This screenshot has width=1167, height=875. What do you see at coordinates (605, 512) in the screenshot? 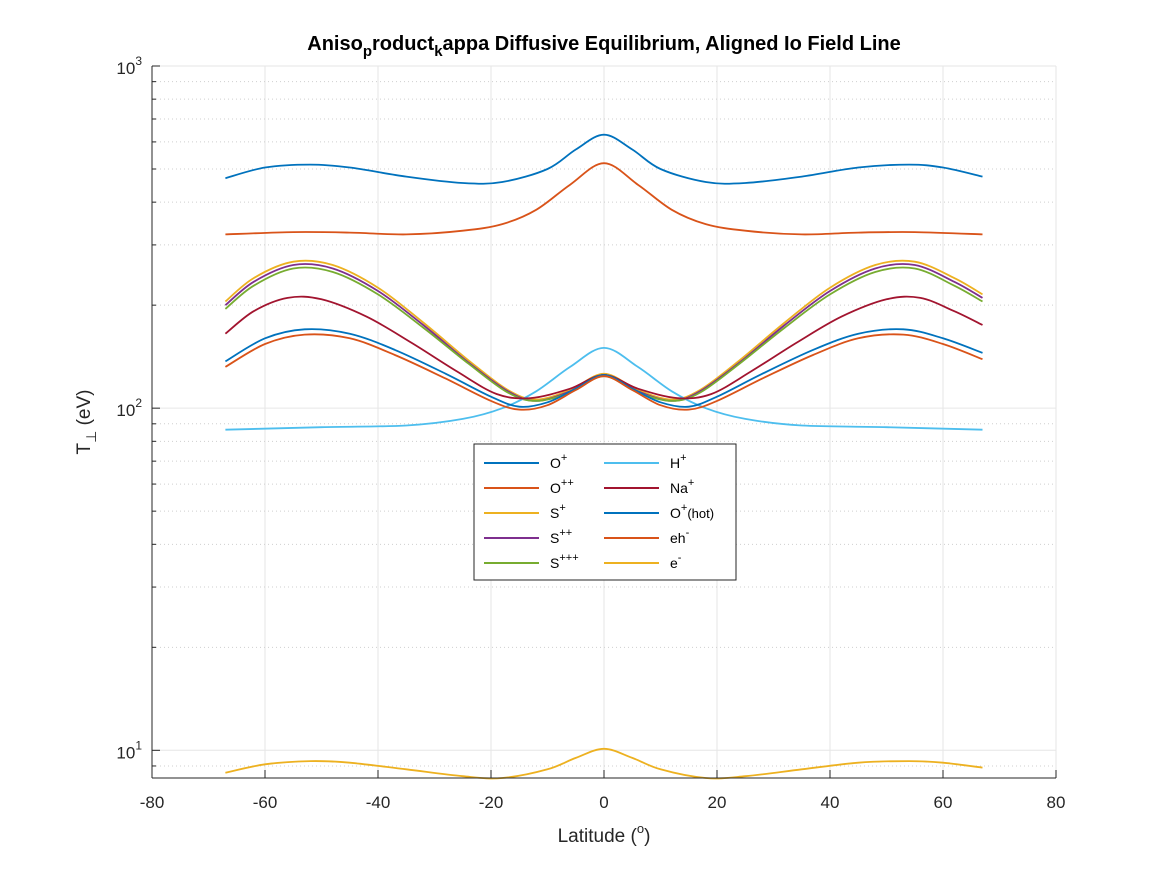
I see `legend: O+ O++ S+ S++ S+++ H+ Na+ O+(hot) eh-e-` at bounding box center [605, 512].